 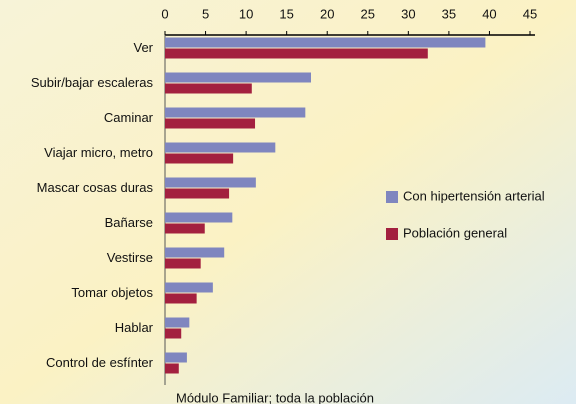 I want to click on x-tick-label: 15, so click(x=286, y=13).